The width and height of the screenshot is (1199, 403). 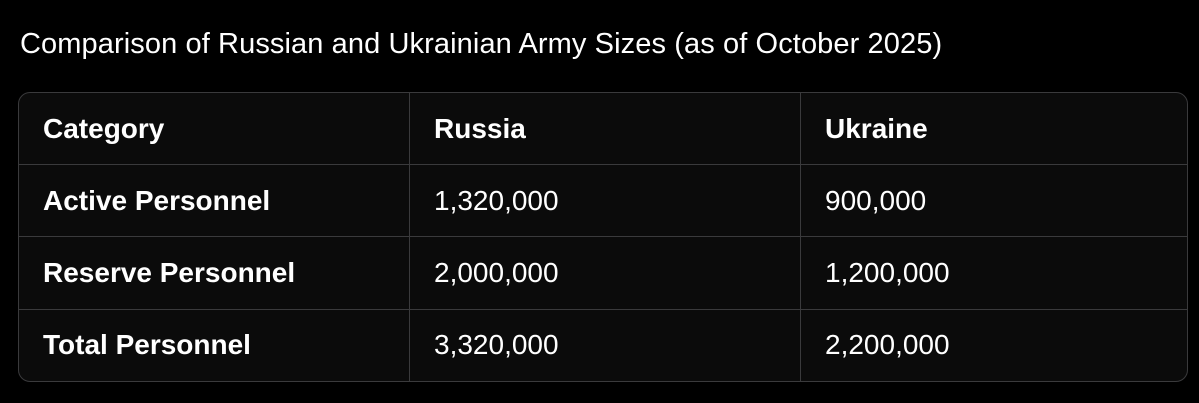 I want to click on header-cell: Category, so click(x=214, y=129).